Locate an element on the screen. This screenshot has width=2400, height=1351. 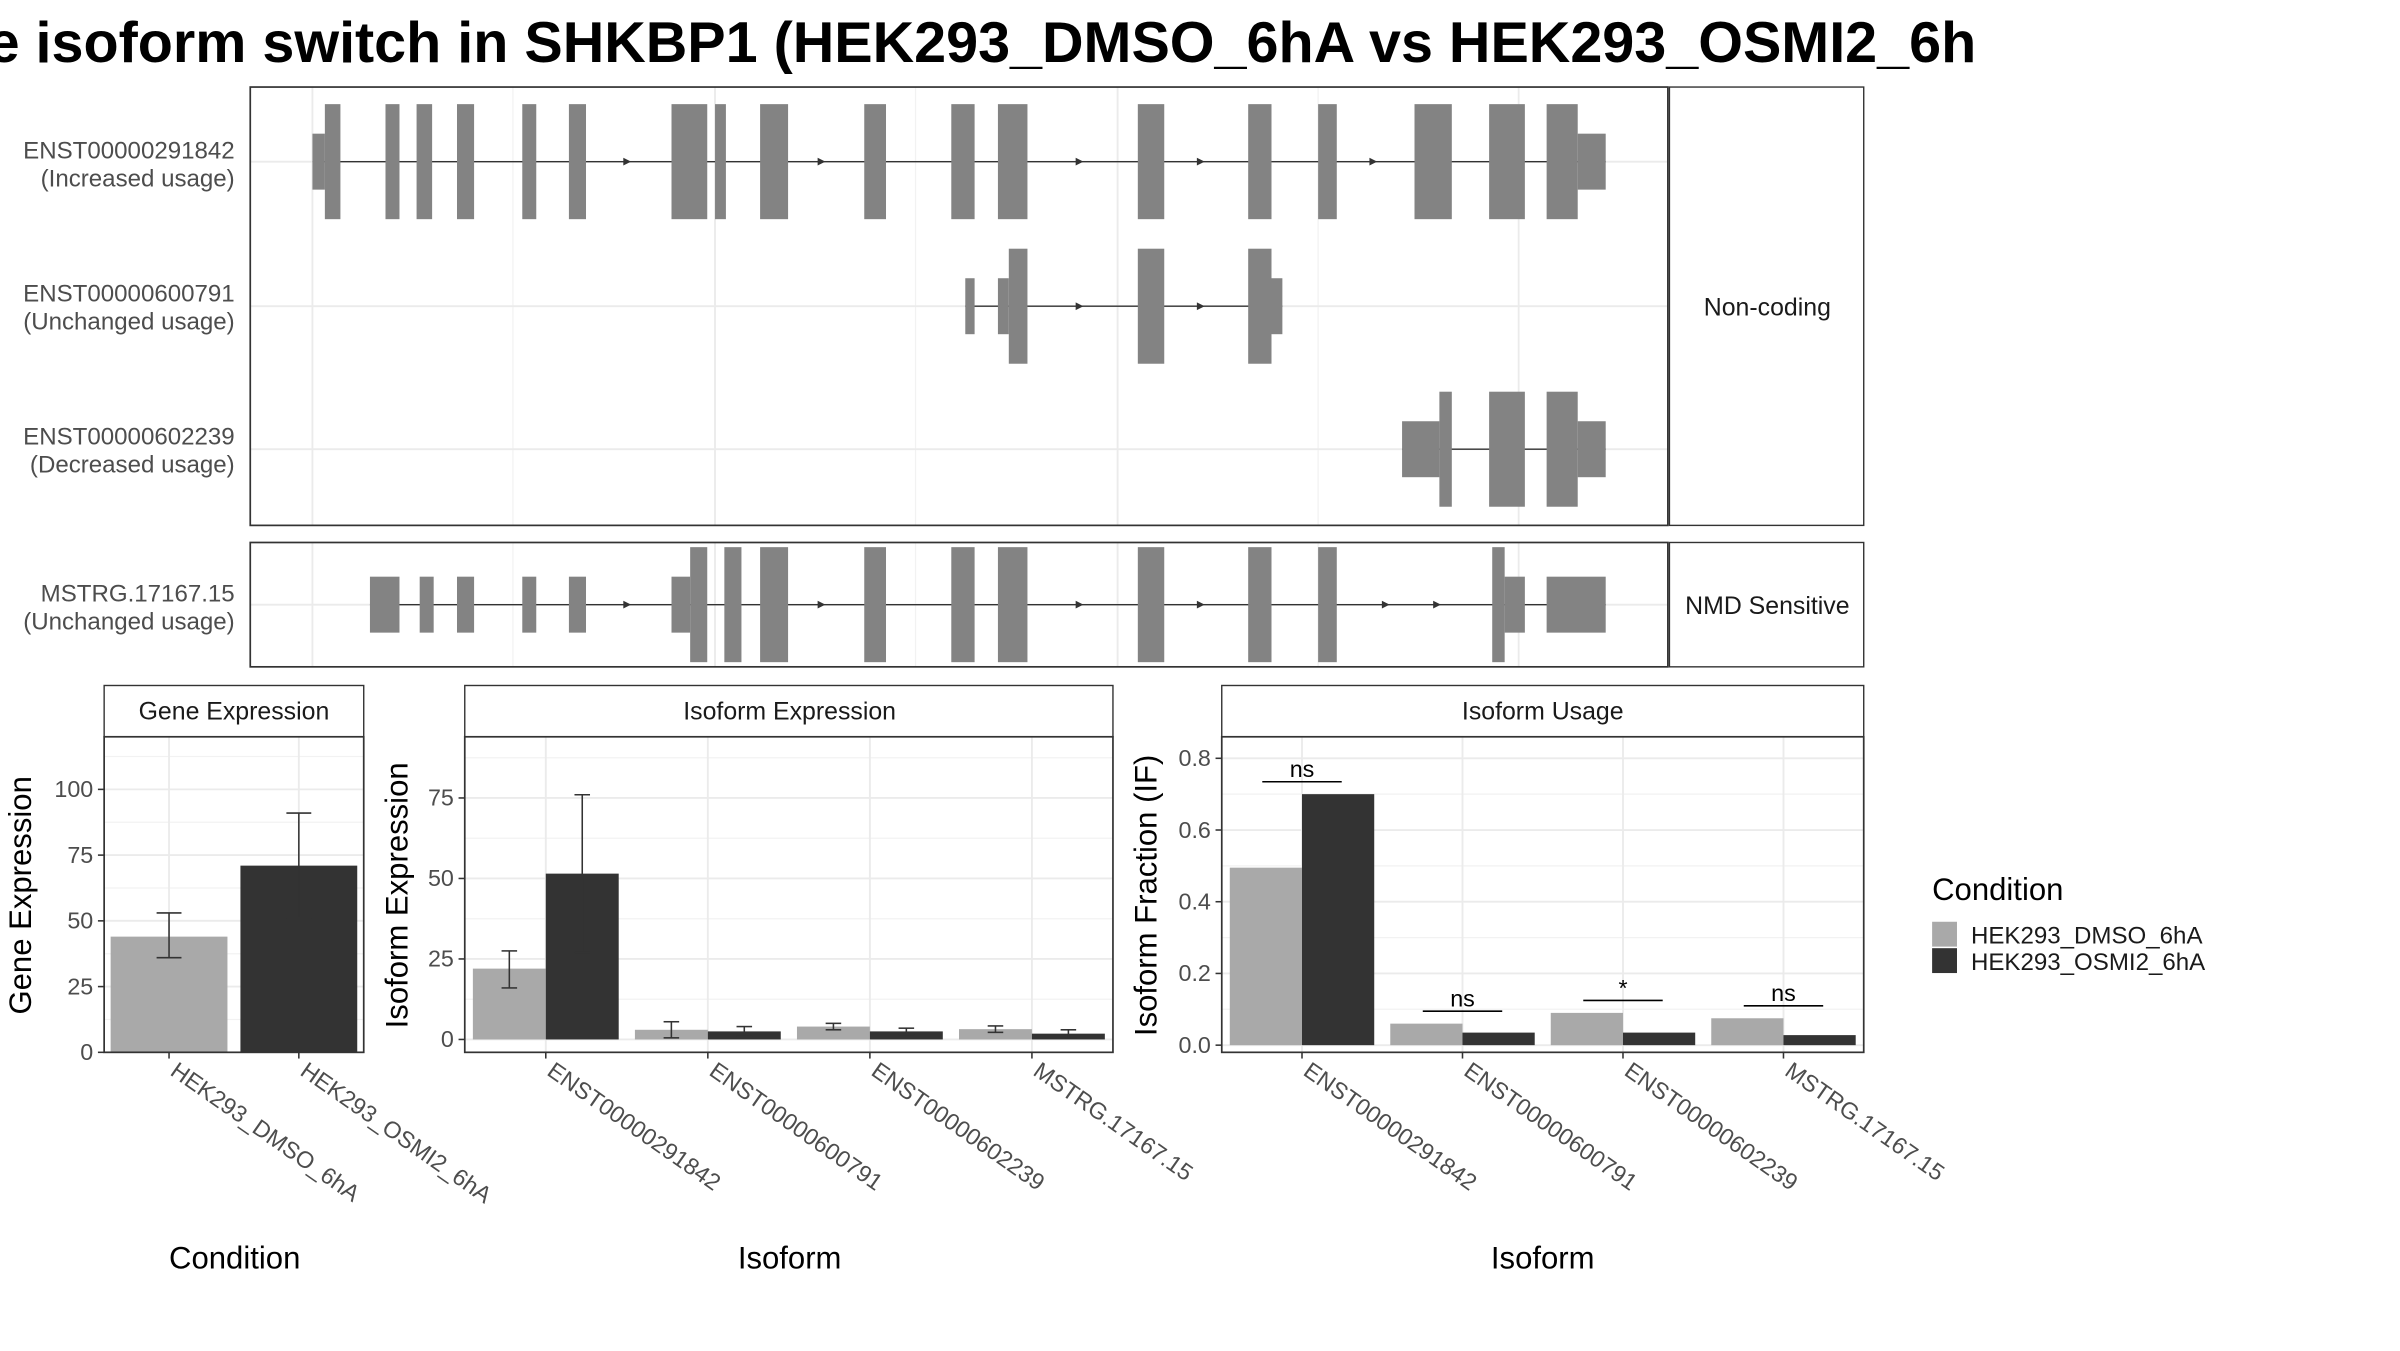
isoform-label-4: MSTRG.17167.15 is located at coordinates (138, 594).